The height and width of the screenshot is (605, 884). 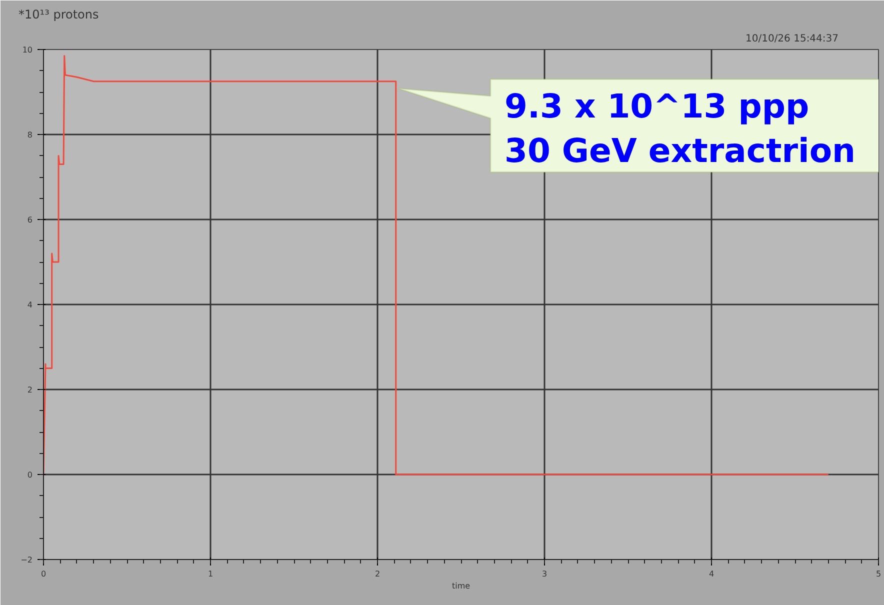 I want to click on y-axis-title: *10¹³ protons, so click(x=58, y=15).